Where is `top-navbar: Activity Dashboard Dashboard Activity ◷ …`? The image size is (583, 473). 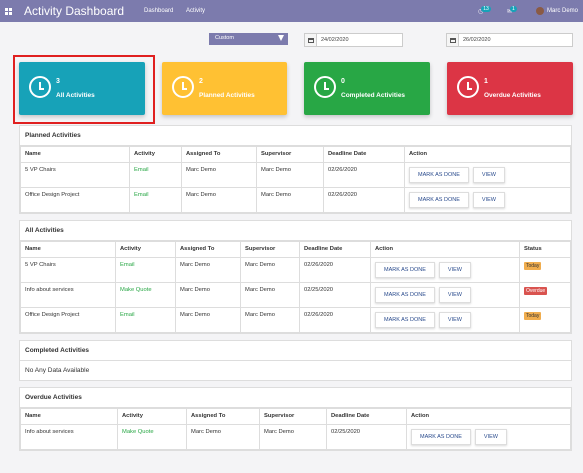
top-navbar: Activity Dashboard Dashboard Activity ◷ … is located at coordinates (291, 11).